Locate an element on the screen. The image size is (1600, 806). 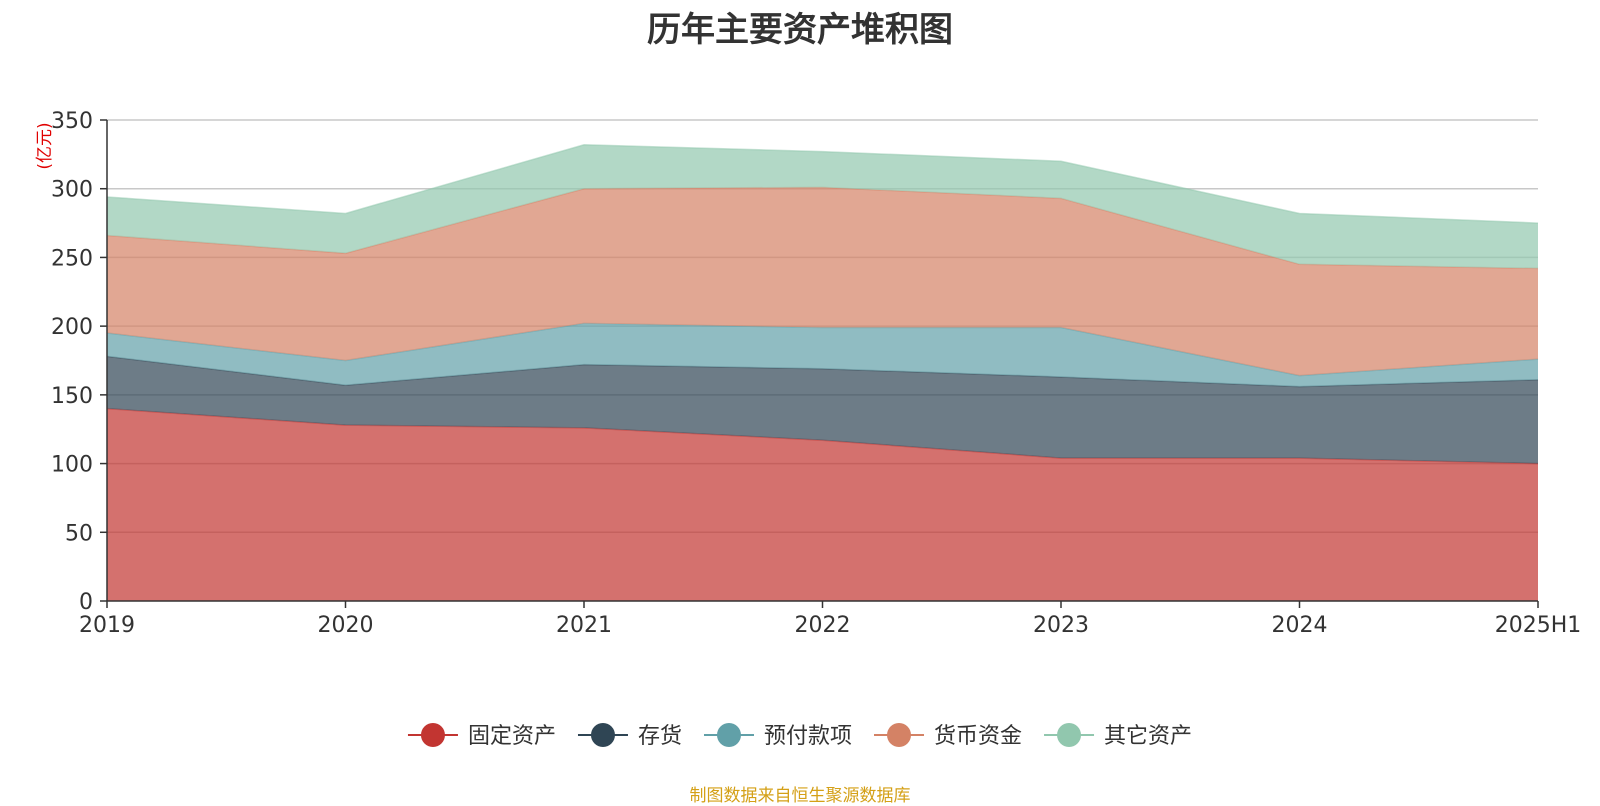
legend-item-5: 其它资产 is located at coordinates (1118, 736).